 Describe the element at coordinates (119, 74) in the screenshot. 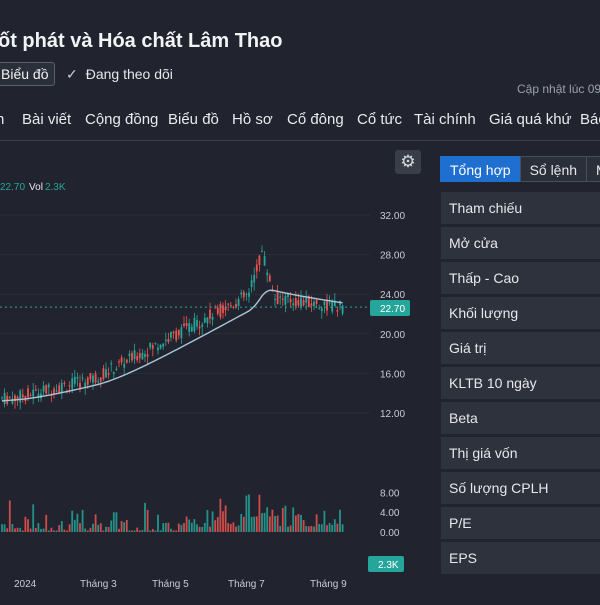

I see `follow-button: ✓ Đang theo dõi` at that location.